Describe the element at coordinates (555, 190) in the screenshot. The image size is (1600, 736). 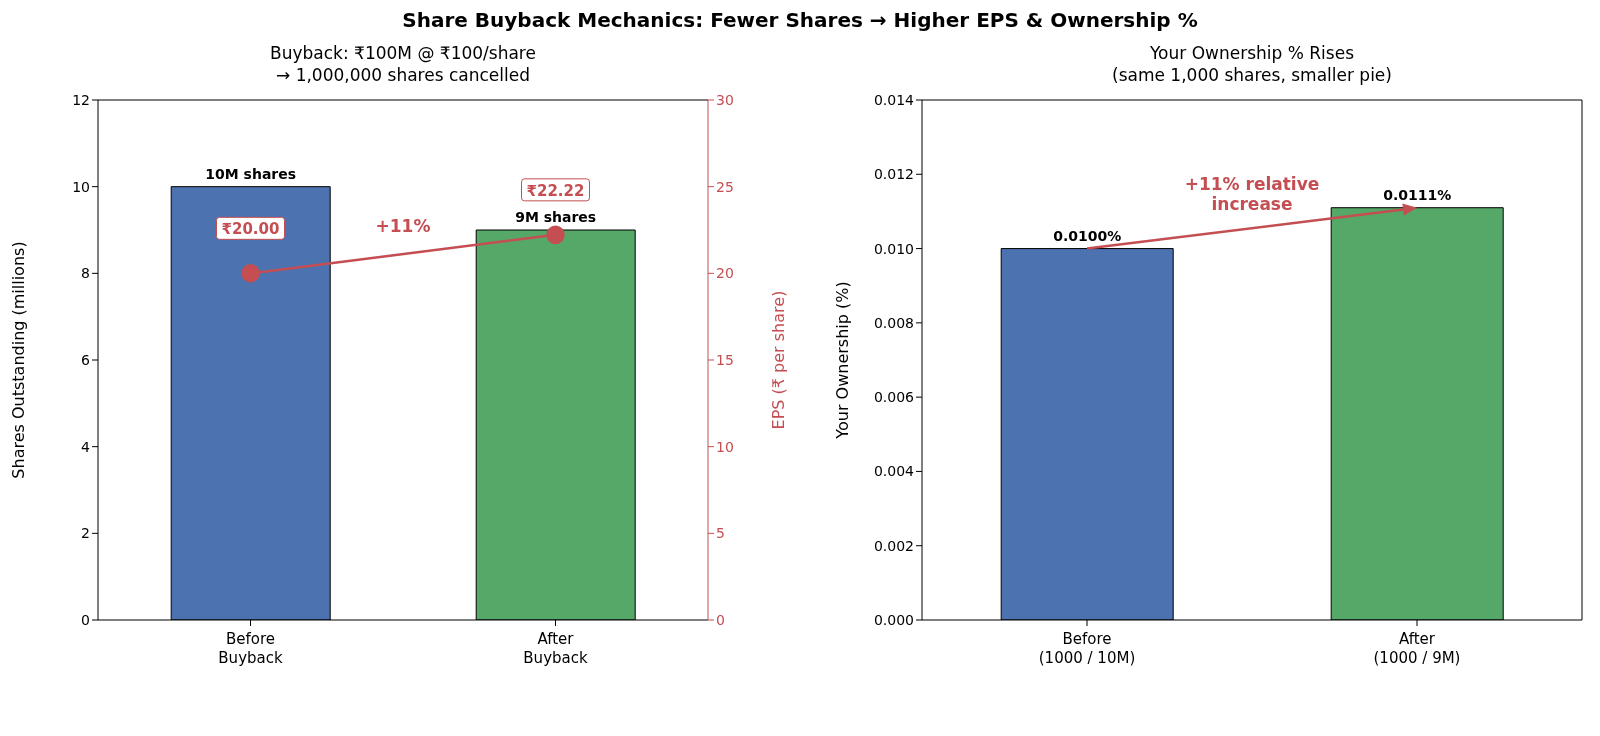
I see `data-label: ₹22.22` at that location.